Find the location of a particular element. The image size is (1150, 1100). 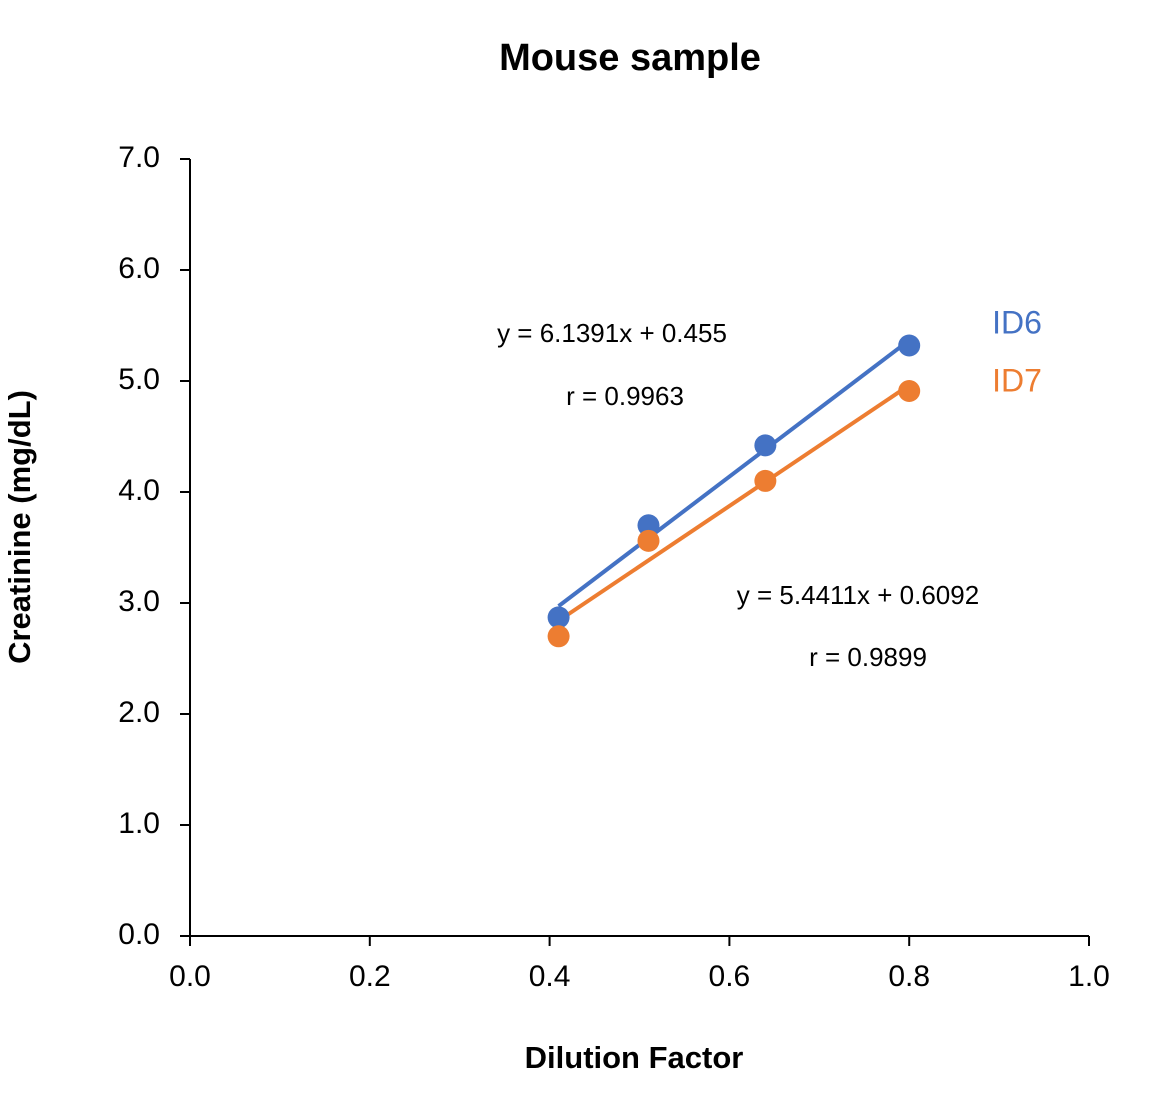

x-tick-label: 0.2 is located at coordinates (370, 976).